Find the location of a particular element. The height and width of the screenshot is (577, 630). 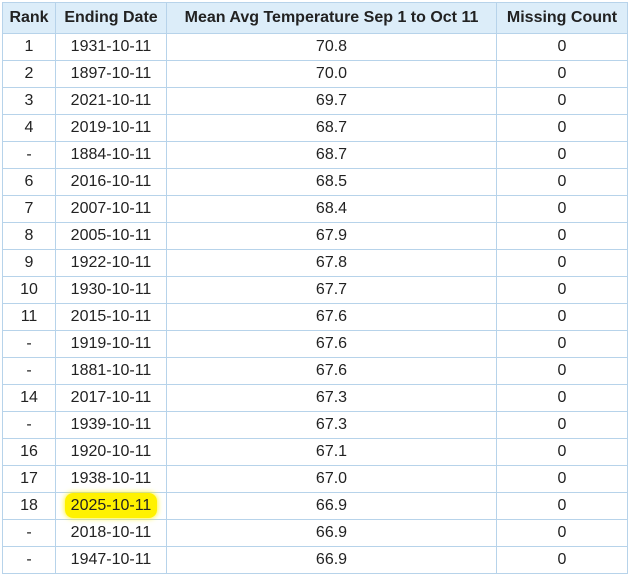

temperature-cell: 70.8 is located at coordinates (331, 47).